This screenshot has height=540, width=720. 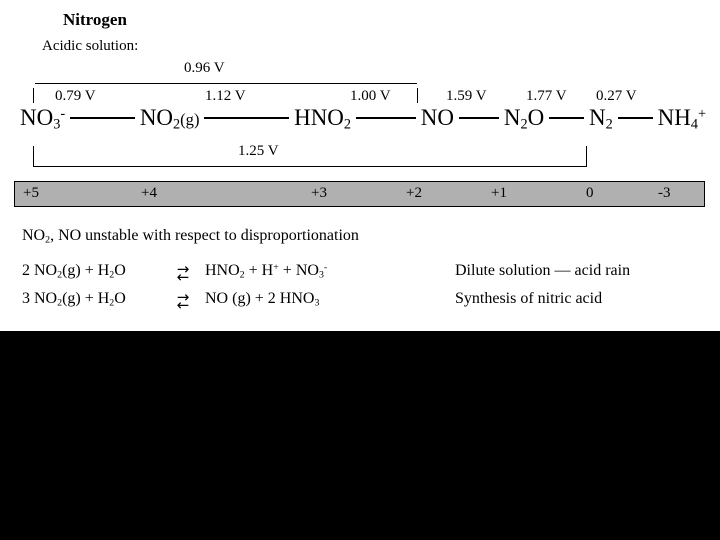 I want to click on oxidation-state-label: +1, so click(x=499, y=193).